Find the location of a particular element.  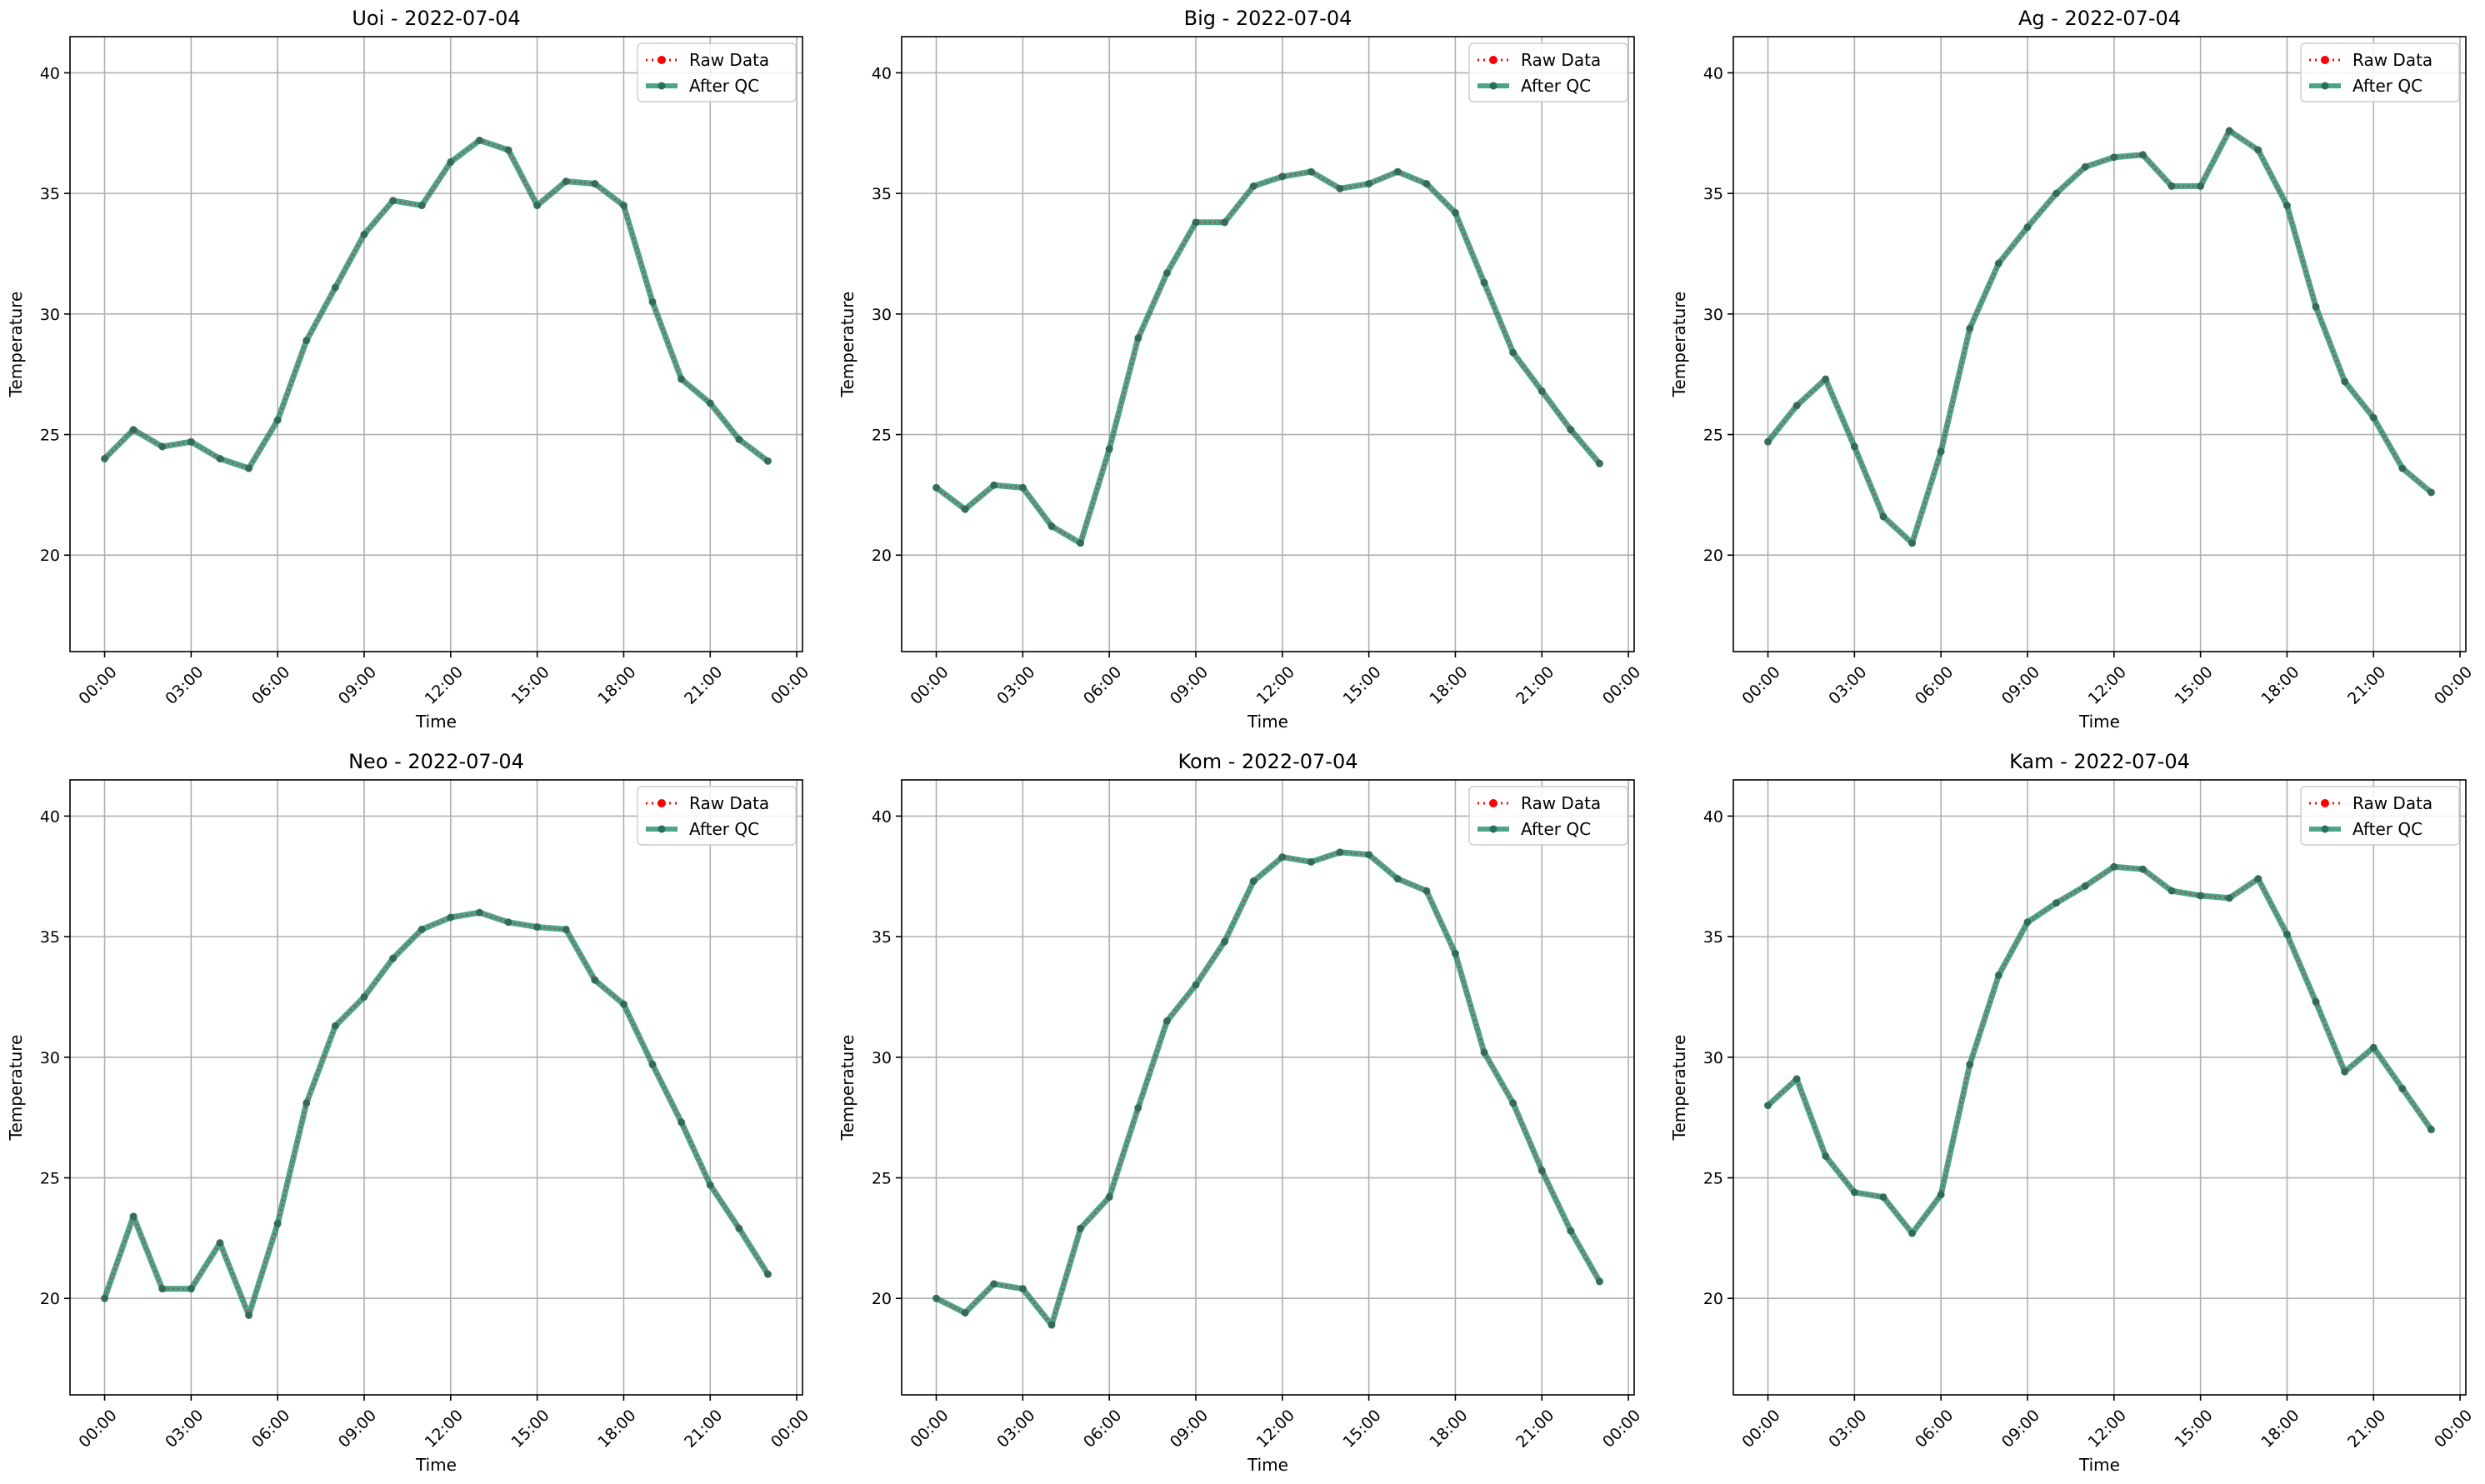

x-axis-label: Time is located at coordinates (2099, 1465).